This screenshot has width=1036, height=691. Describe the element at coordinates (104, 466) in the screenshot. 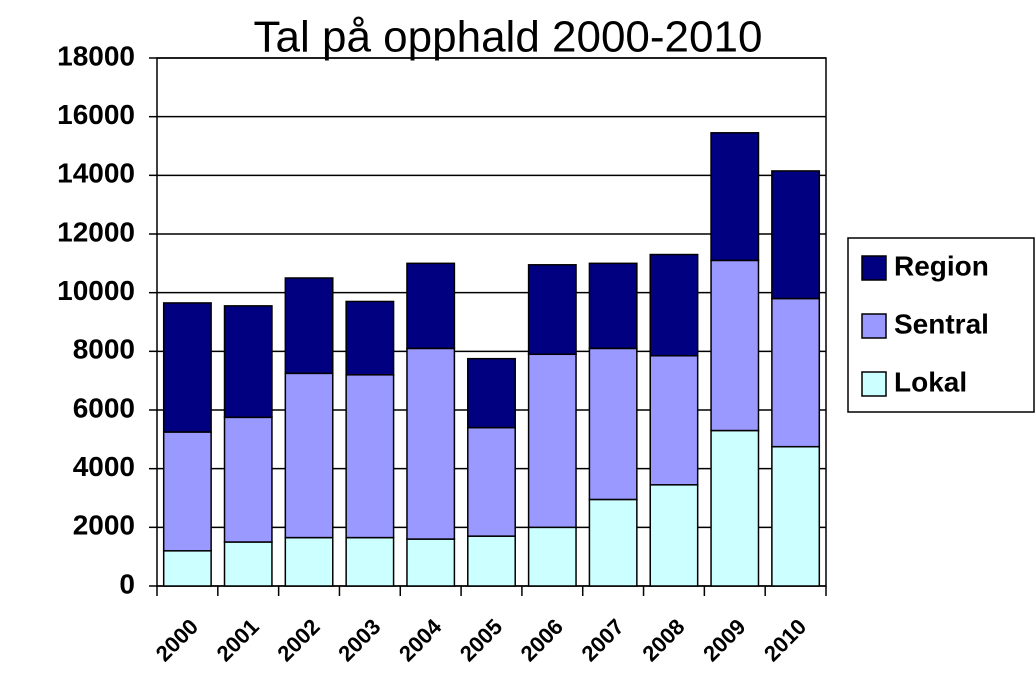

I see `y-tick-label: 4000` at that location.